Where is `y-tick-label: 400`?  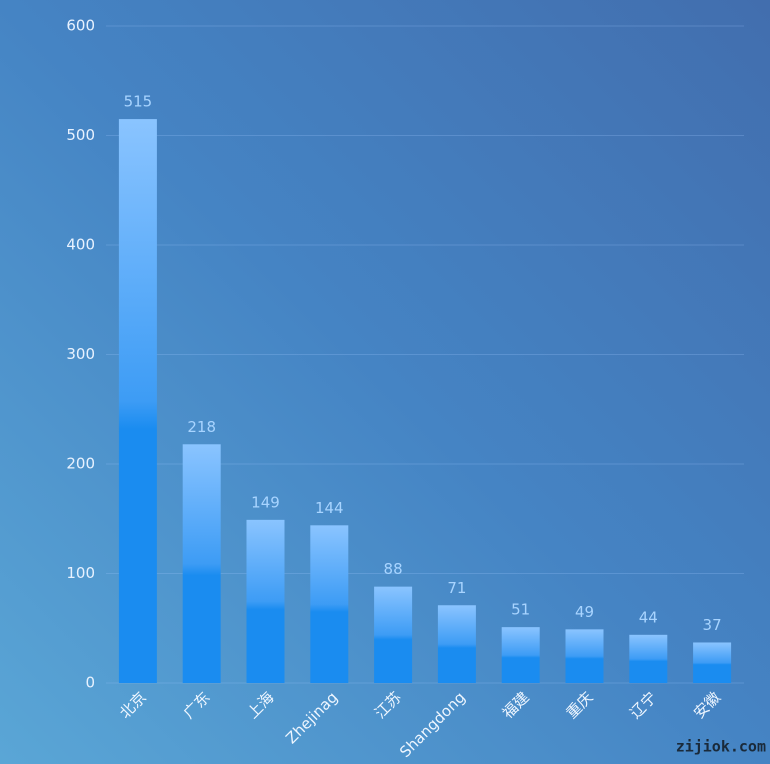 y-tick-label: 400 is located at coordinates (80, 245).